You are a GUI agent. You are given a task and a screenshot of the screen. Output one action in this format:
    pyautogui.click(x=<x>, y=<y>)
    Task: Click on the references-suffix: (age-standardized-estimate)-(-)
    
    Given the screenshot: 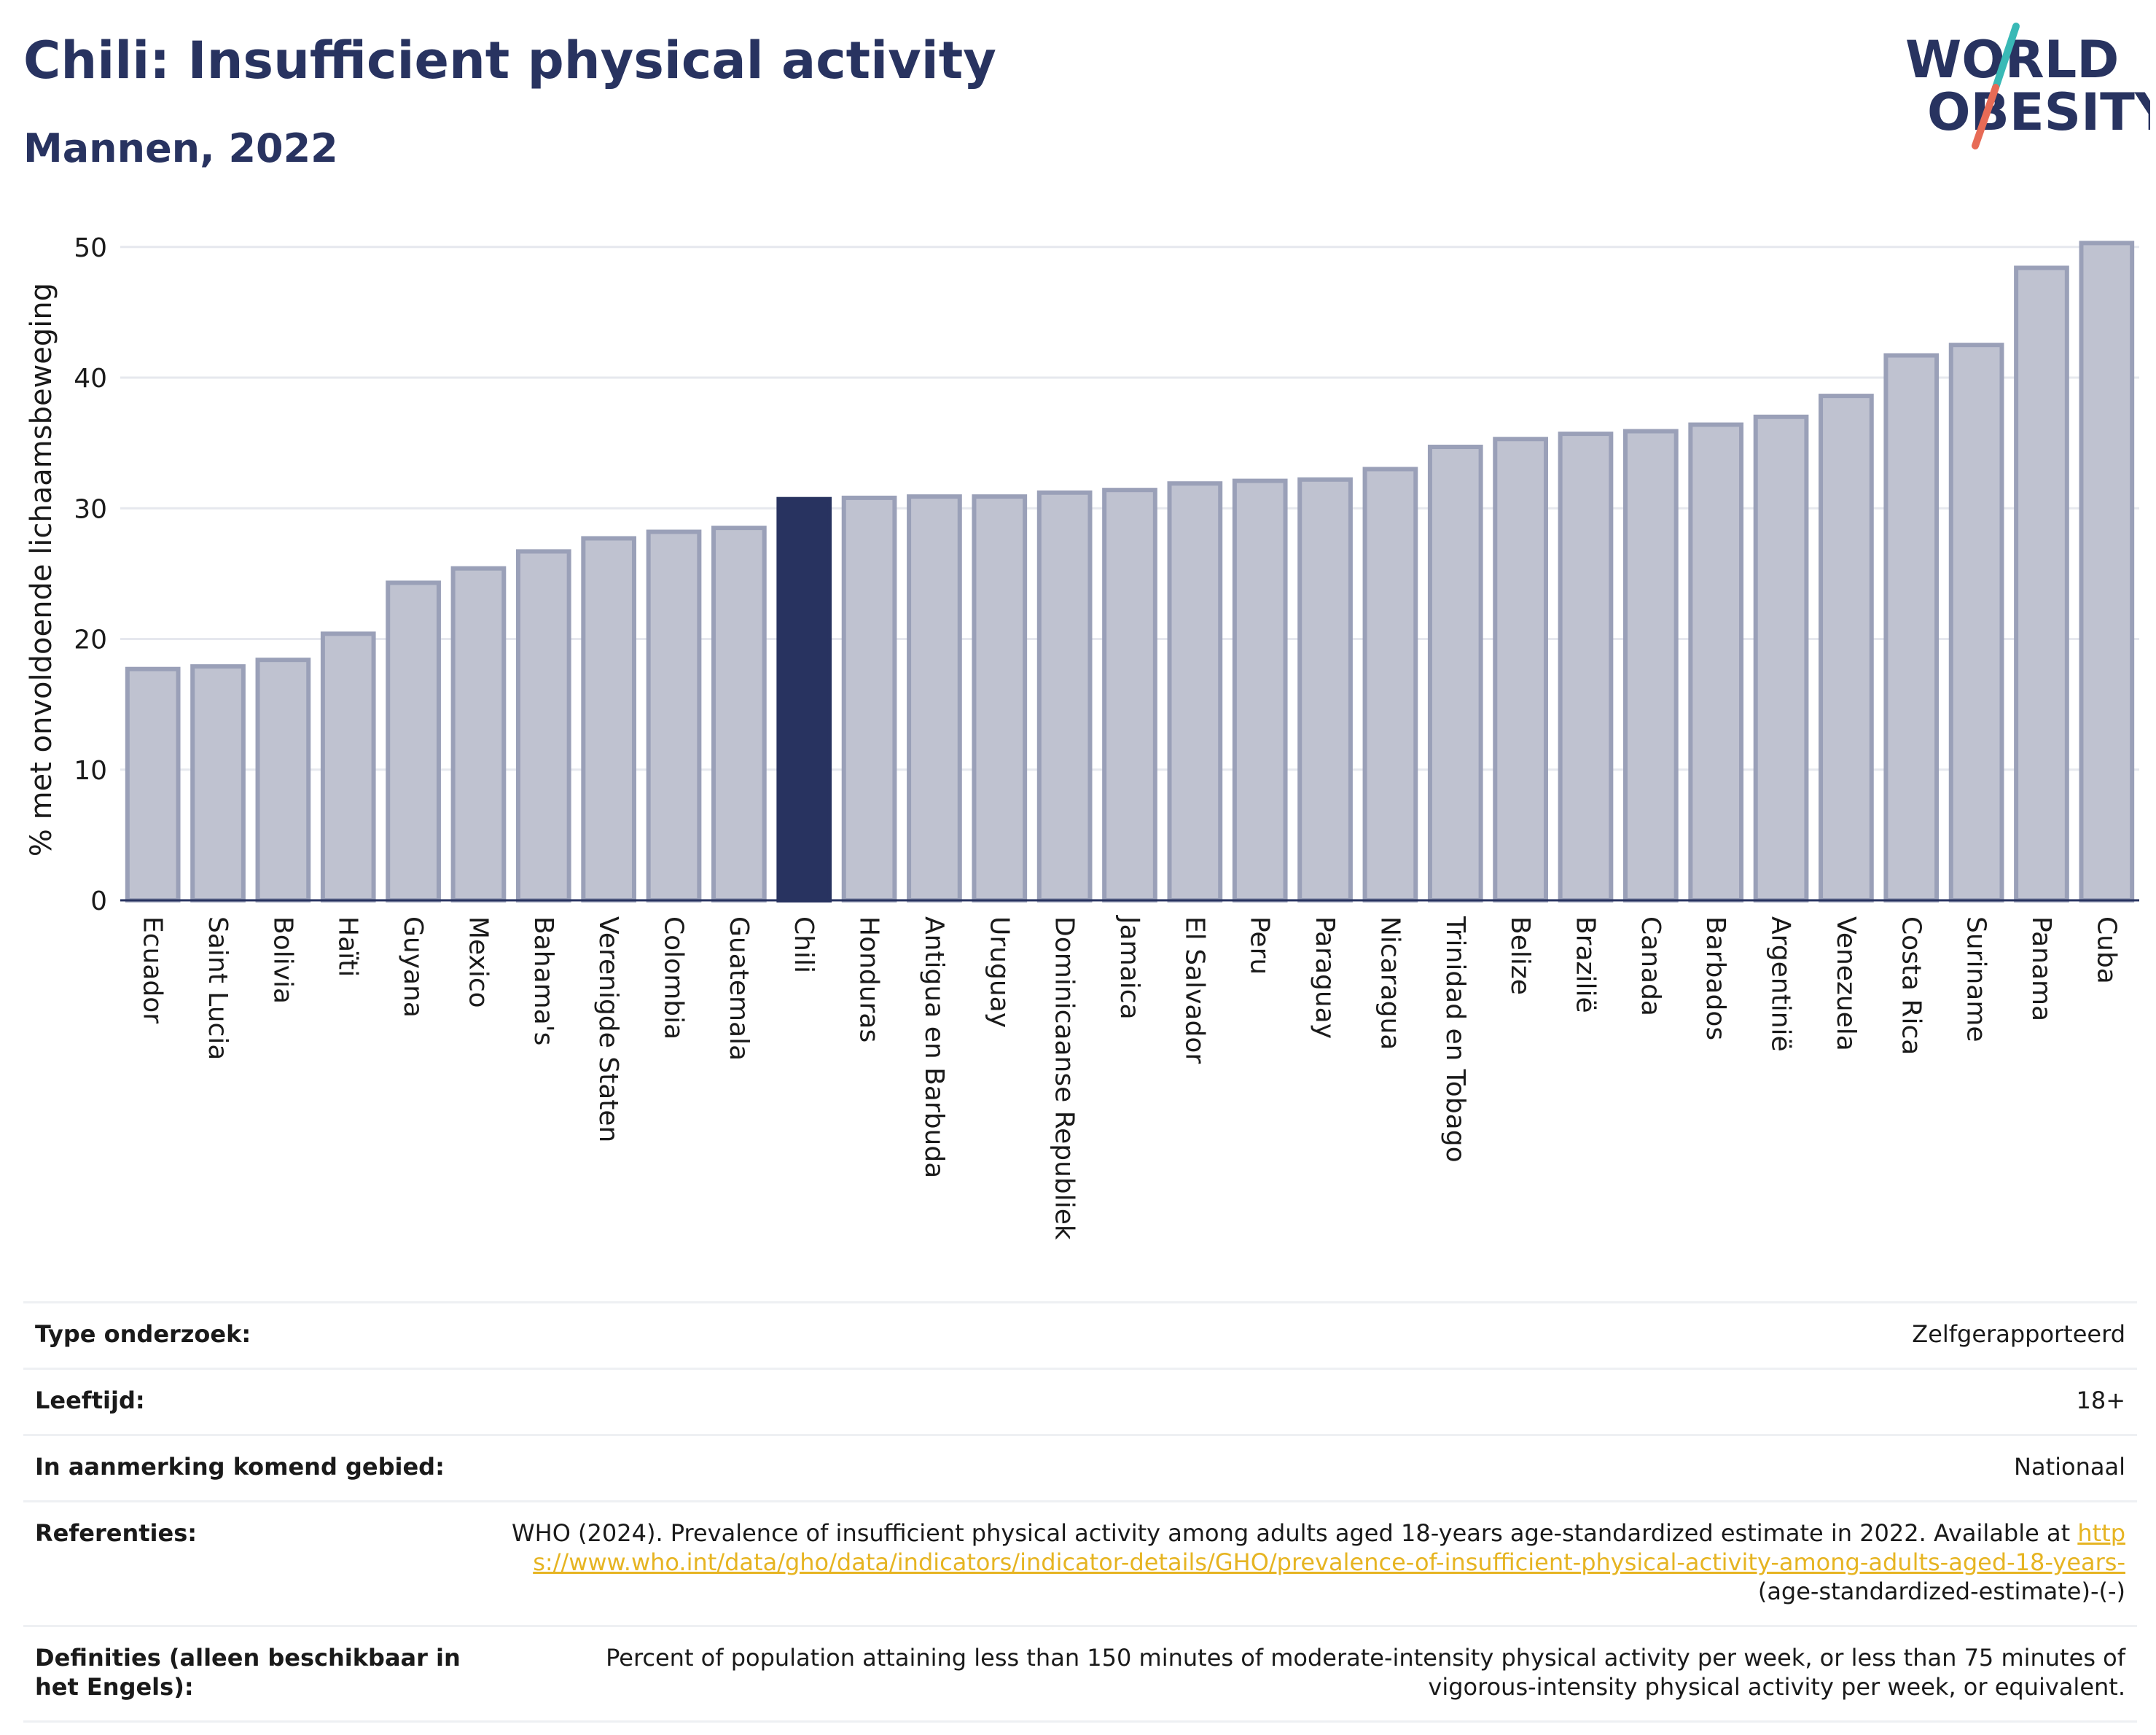 What is the action you would take?
    pyautogui.click(x=1941, y=1591)
    